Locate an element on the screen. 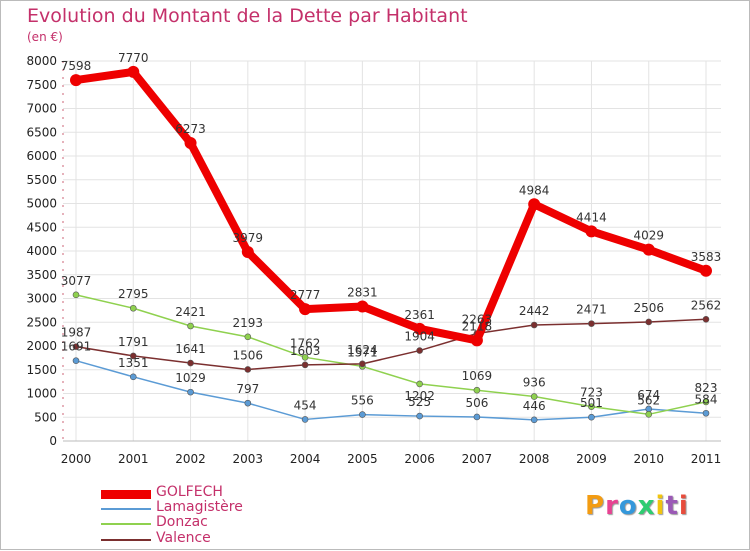  data-label: 446 is located at coordinates (534, 406).